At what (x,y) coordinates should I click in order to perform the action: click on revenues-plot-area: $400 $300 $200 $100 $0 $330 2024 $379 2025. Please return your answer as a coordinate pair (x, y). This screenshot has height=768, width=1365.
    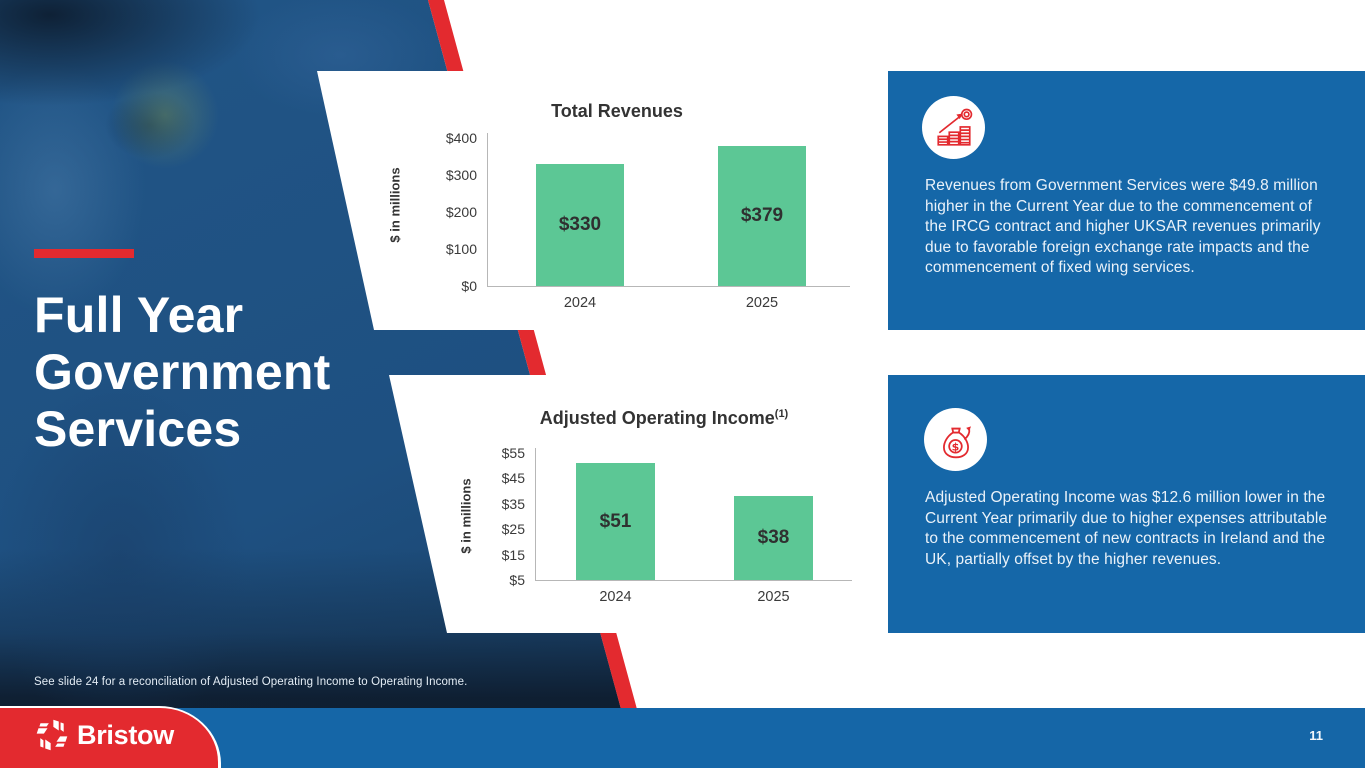
    Looking at the image, I should click on (602, 200).